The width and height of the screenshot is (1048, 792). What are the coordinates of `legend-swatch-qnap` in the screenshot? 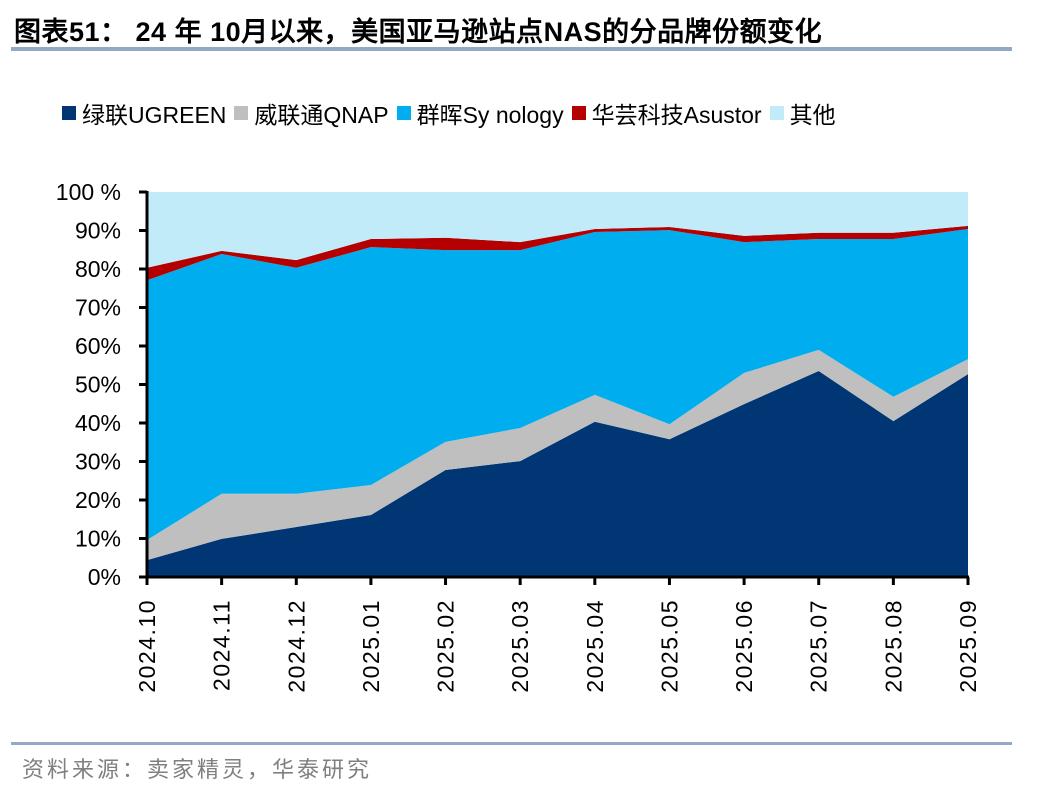 It's located at (241, 113).